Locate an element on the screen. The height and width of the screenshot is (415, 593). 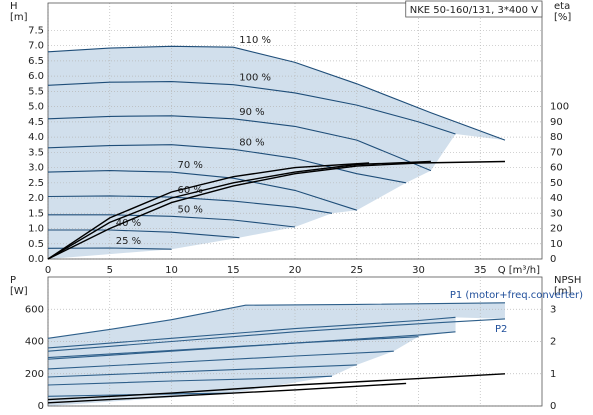
y2-axis-label: NPSH is located at coordinates (567, 280).